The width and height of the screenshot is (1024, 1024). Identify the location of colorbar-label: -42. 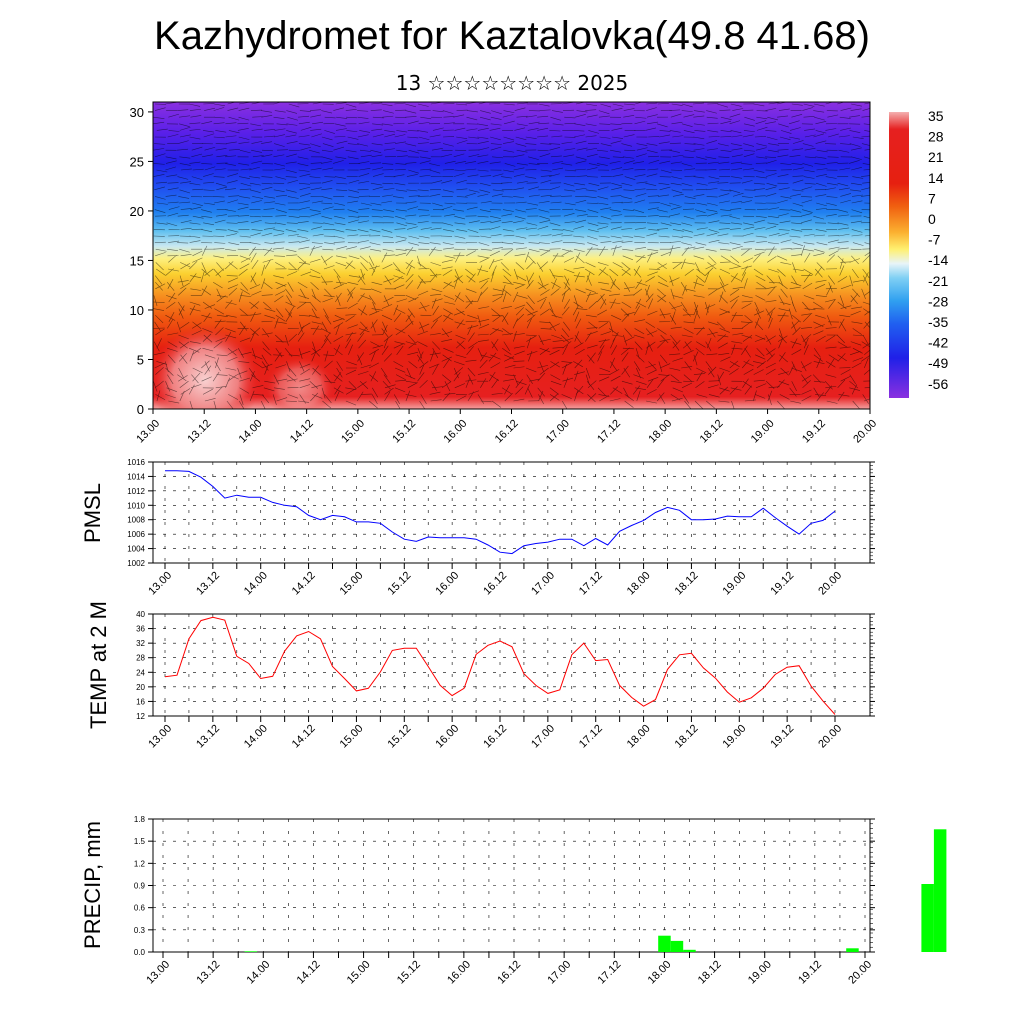
(938, 343).